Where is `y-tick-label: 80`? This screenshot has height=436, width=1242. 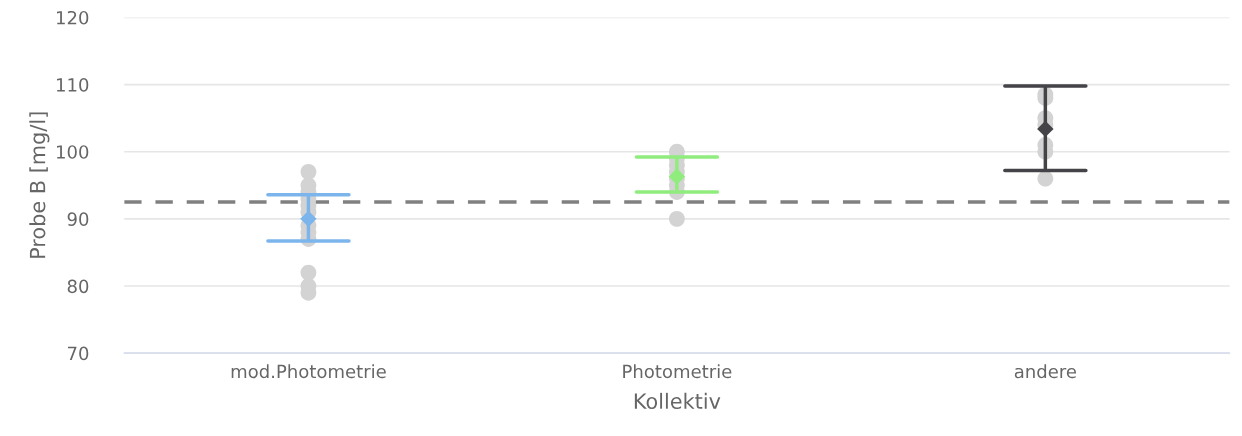 y-tick-label: 80 is located at coordinates (78, 286).